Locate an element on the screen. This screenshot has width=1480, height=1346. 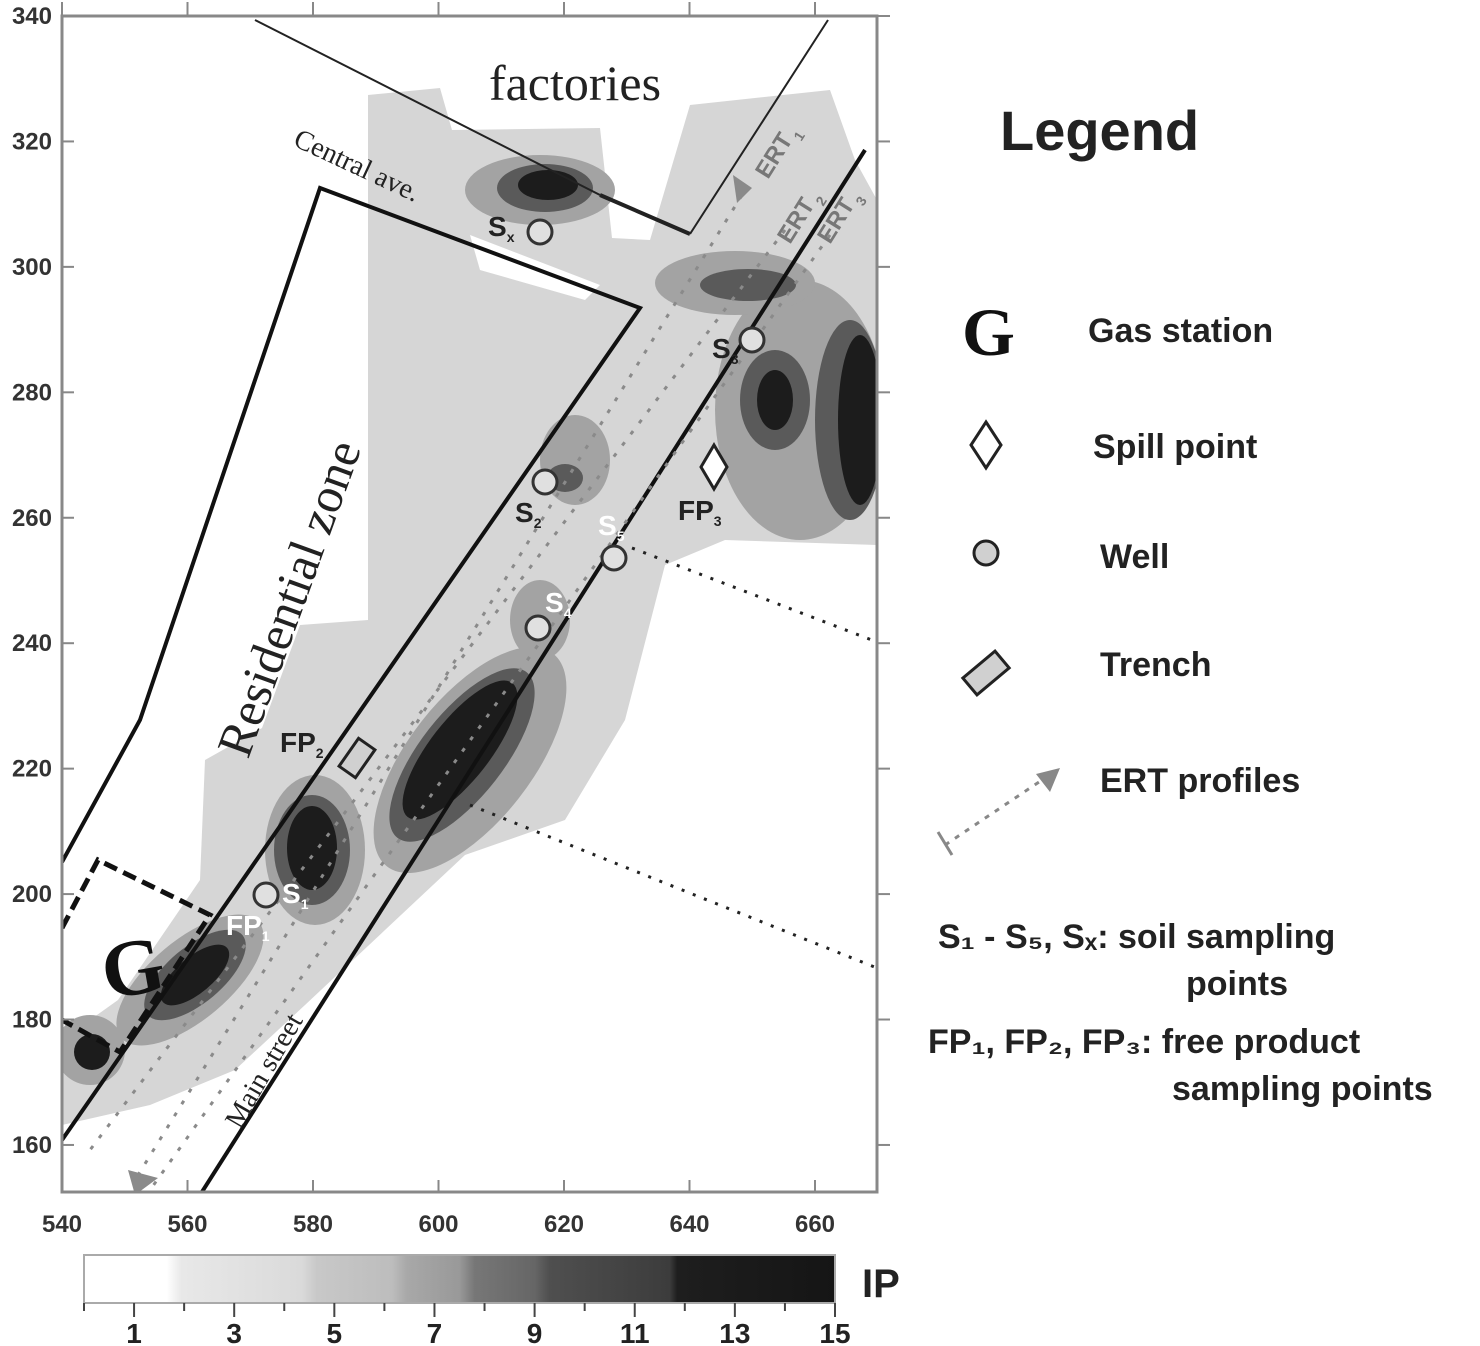
y-tick-label: 340 is located at coordinates (32, 16).